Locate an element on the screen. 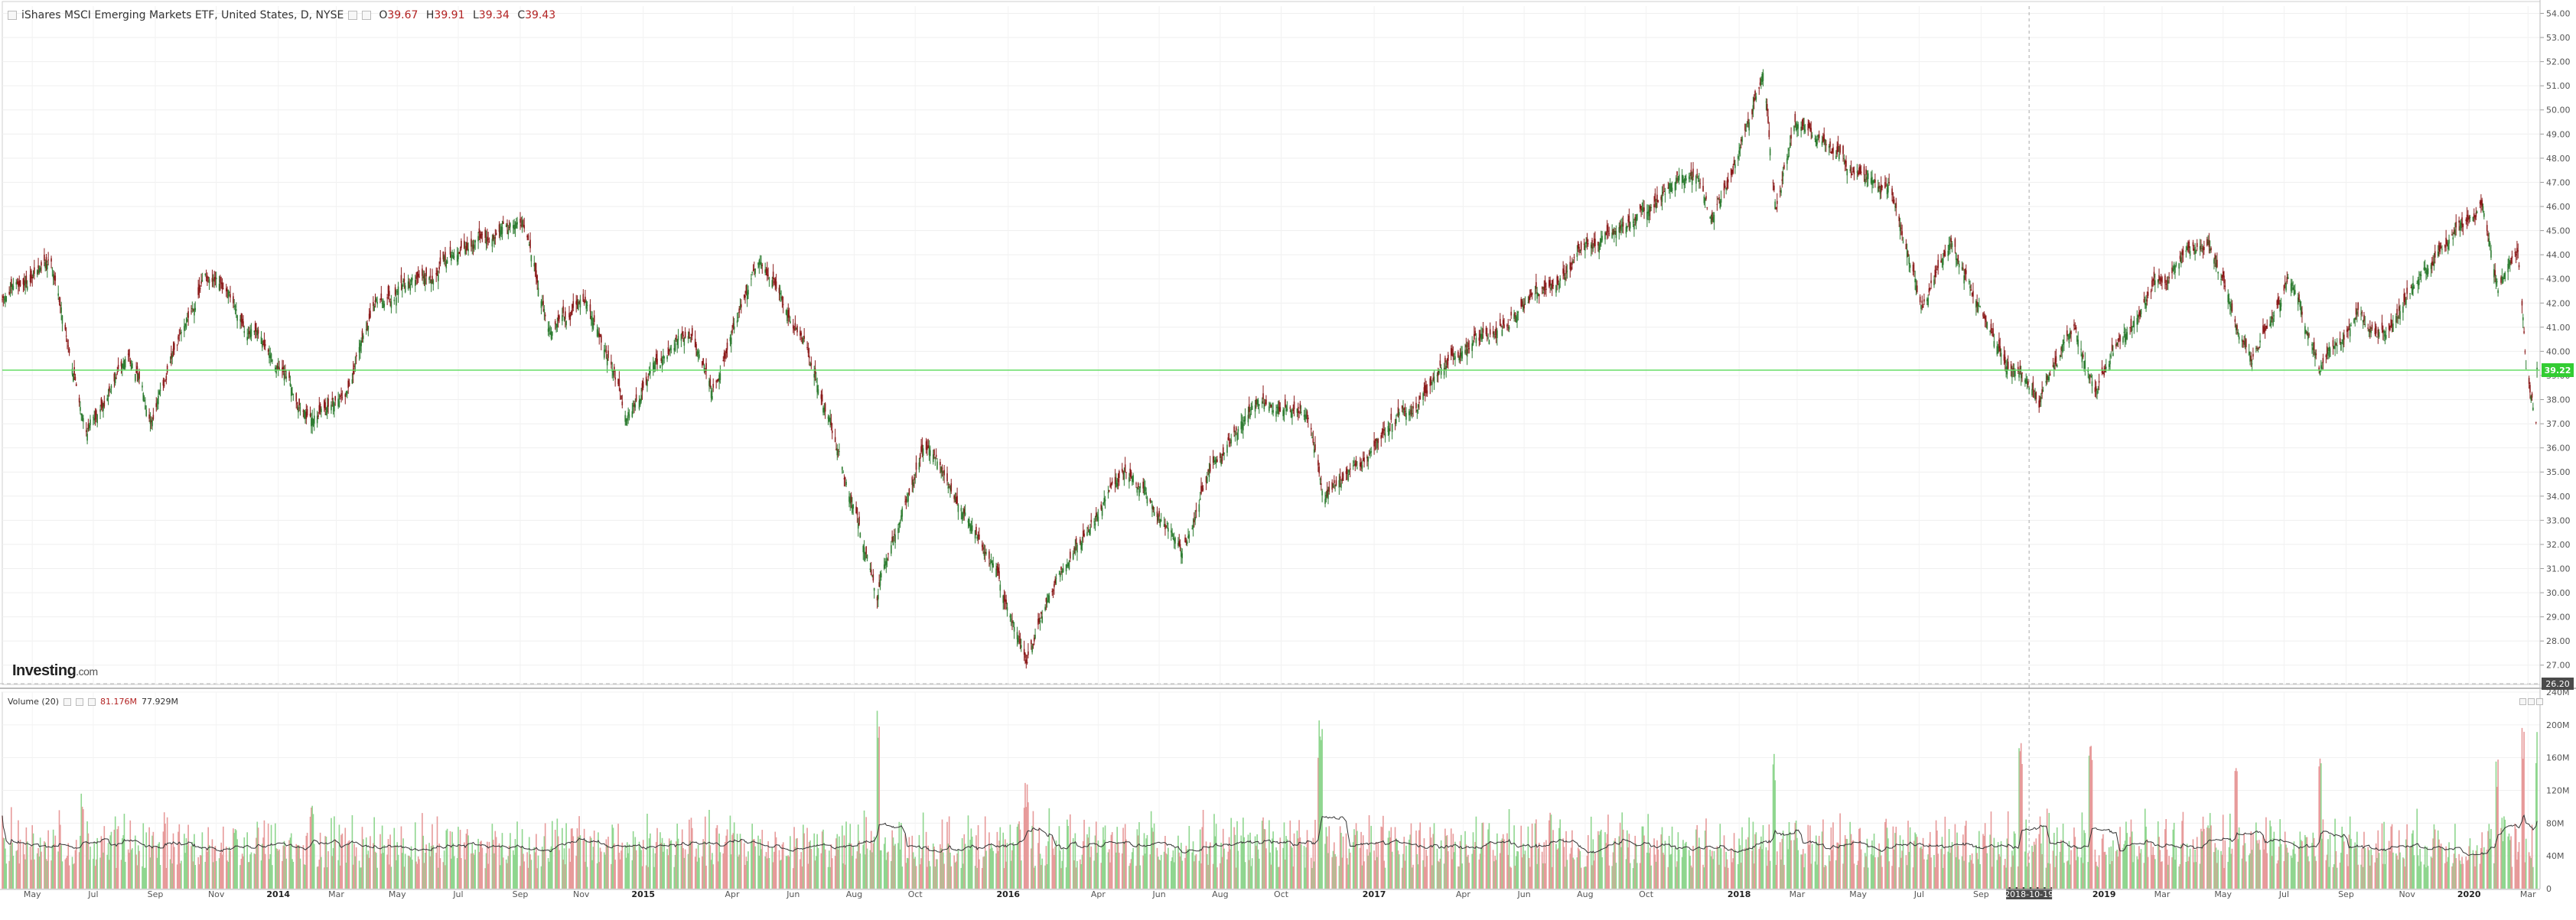 This screenshot has height=920, width=2576. time-tick-label: Sep is located at coordinates (156, 894).